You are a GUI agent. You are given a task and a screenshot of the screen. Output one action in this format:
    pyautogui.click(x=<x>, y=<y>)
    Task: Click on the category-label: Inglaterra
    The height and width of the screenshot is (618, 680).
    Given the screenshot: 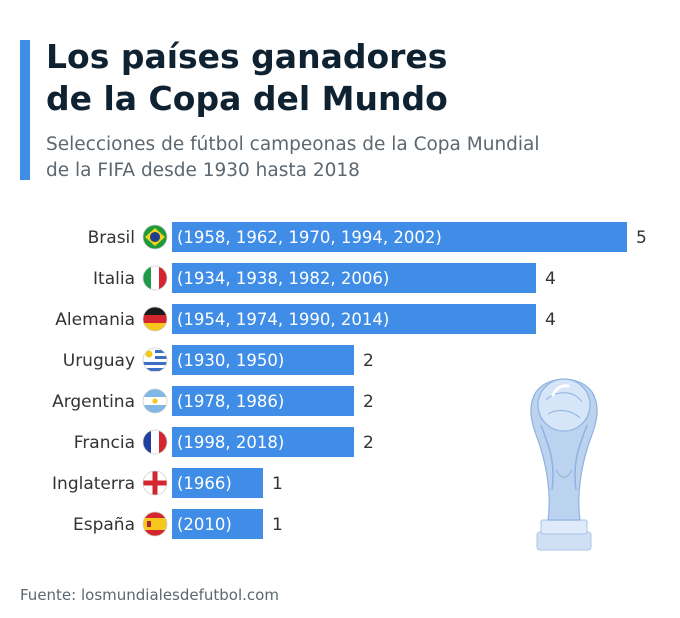 What is the action you would take?
    pyautogui.click(x=93, y=484)
    